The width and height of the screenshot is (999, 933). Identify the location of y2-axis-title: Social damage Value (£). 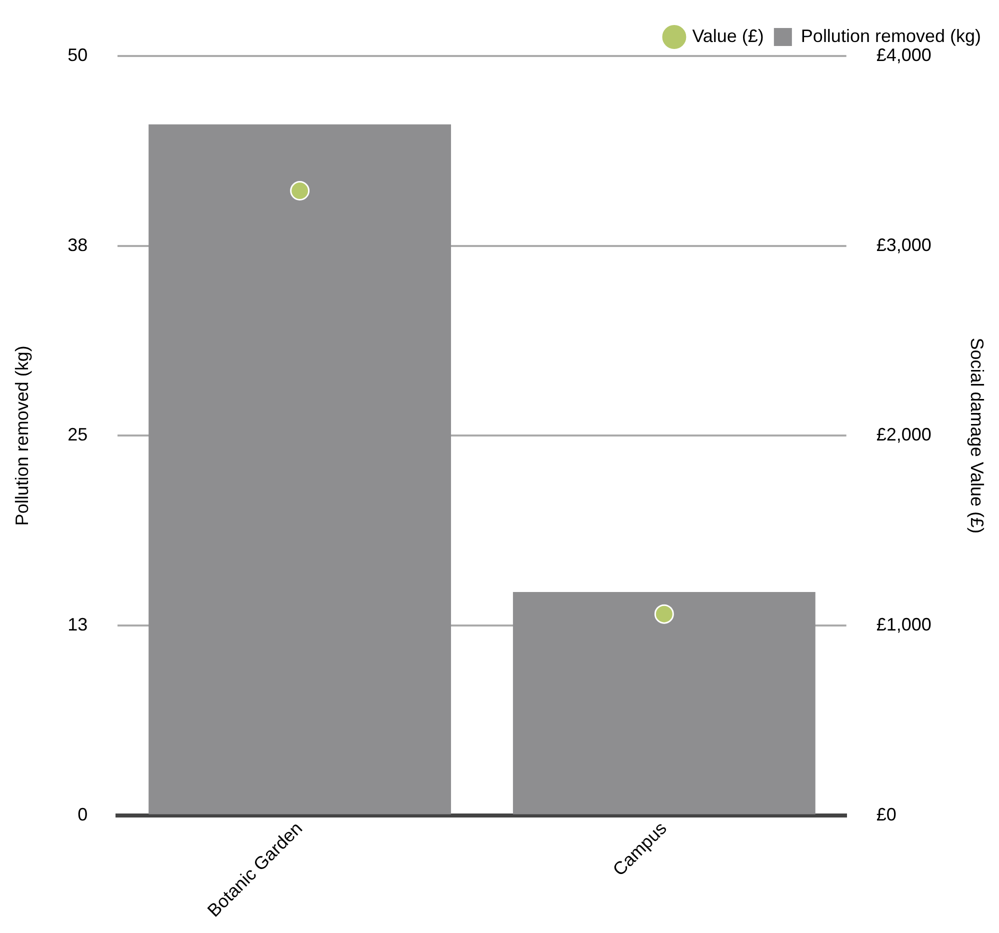
(977, 436).